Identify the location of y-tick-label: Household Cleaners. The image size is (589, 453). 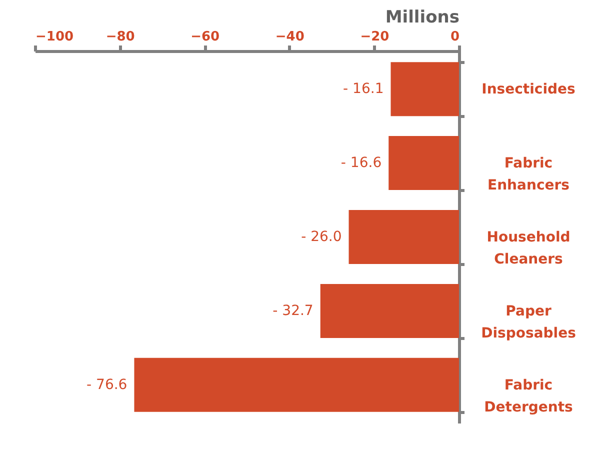
(528, 249).